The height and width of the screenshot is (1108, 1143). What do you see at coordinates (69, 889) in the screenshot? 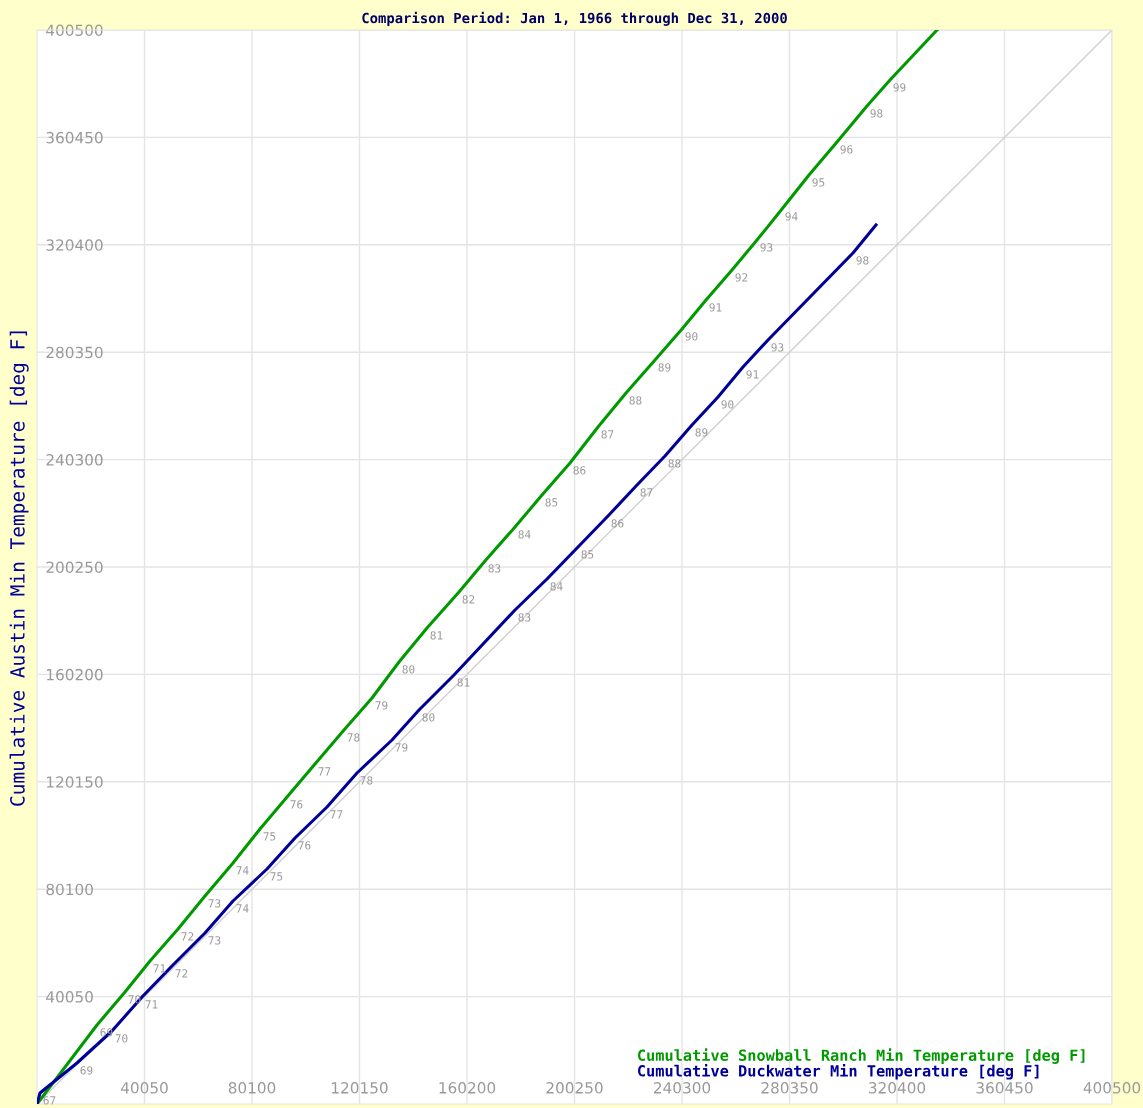
I see `y-tick-label: 80100` at bounding box center [69, 889].